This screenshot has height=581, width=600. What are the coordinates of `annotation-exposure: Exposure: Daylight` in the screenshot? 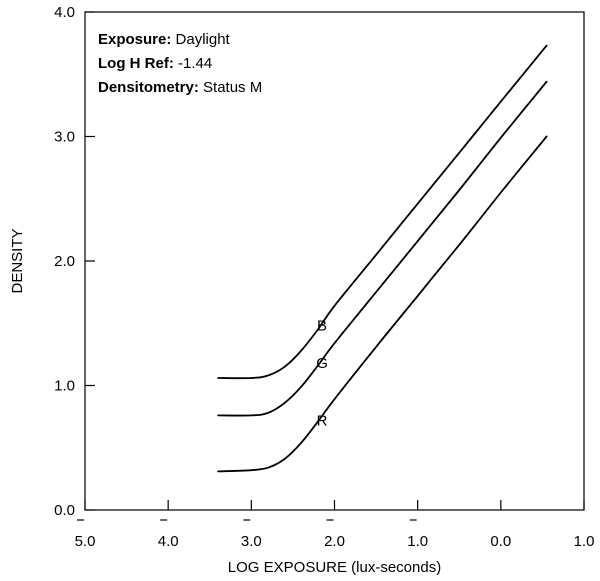 It's located at (164, 39).